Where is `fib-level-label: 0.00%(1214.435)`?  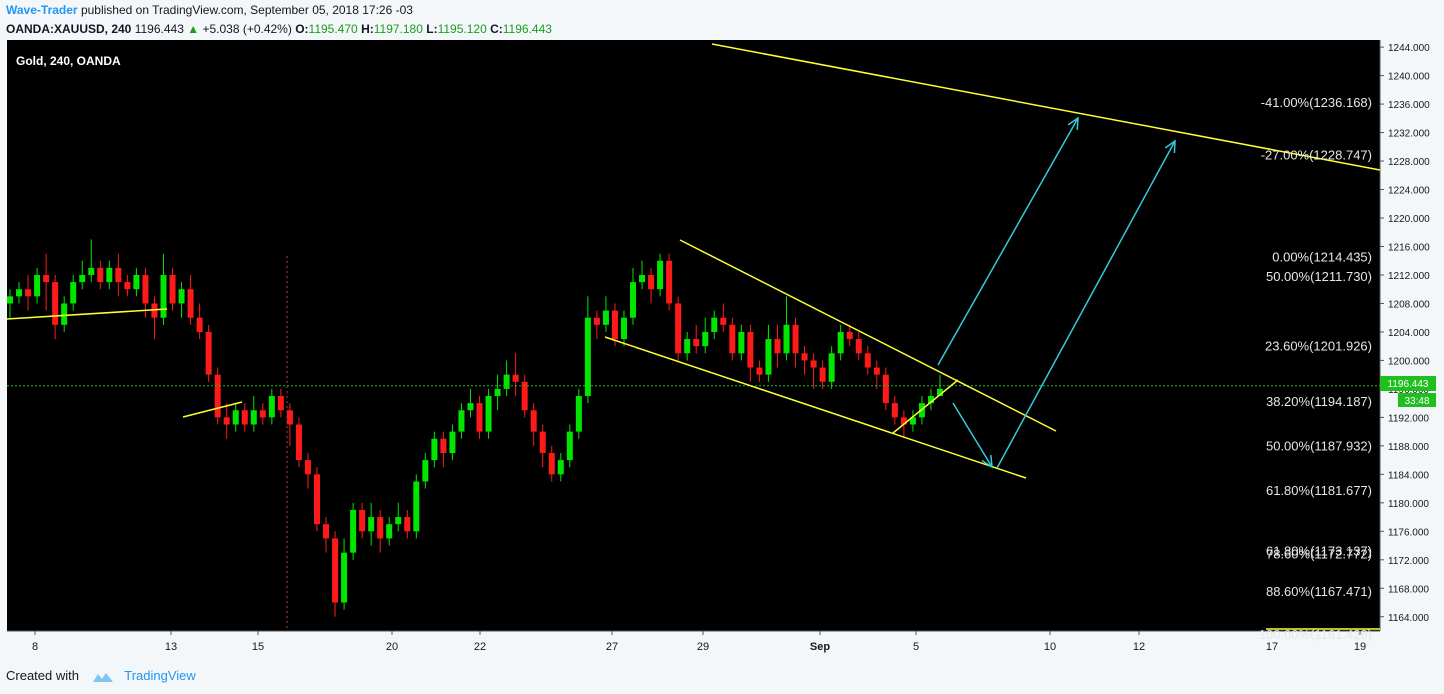 fib-level-label: 0.00%(1214.435) is located at coordinates (1322, 257).